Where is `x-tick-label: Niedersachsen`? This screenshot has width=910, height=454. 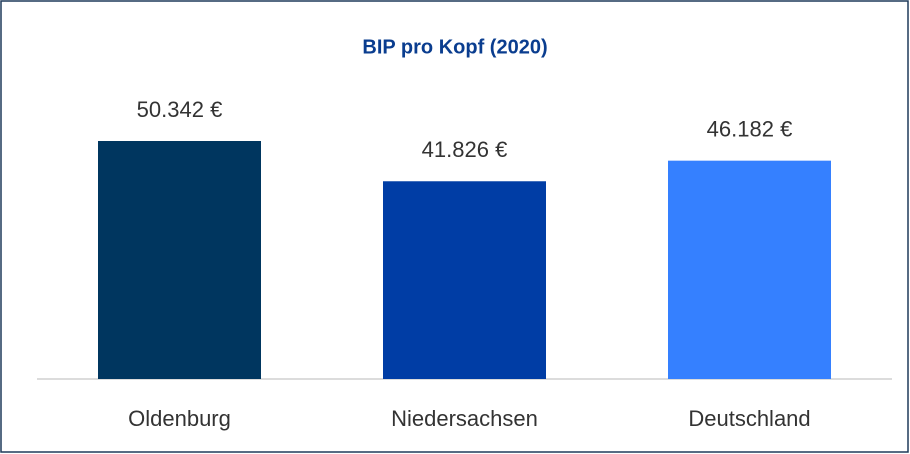
x-tick-label: Niedersachsen is located at coordinates (464, 418).